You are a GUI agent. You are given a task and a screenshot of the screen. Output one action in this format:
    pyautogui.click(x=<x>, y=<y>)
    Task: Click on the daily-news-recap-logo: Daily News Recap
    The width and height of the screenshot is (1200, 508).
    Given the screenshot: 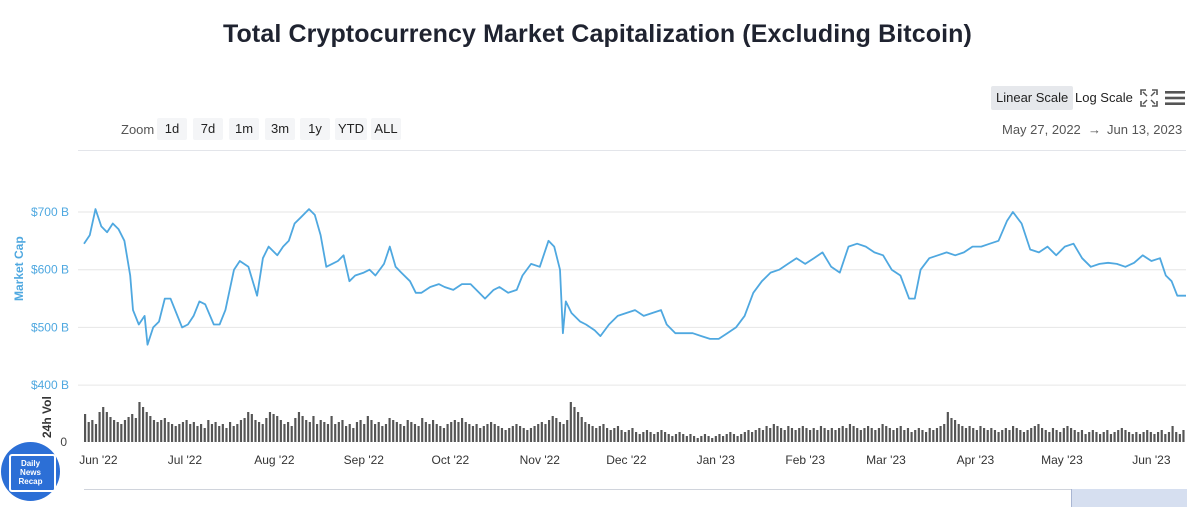 What is the action you would take?
    pyautogui.click(x=30, y=471)
    